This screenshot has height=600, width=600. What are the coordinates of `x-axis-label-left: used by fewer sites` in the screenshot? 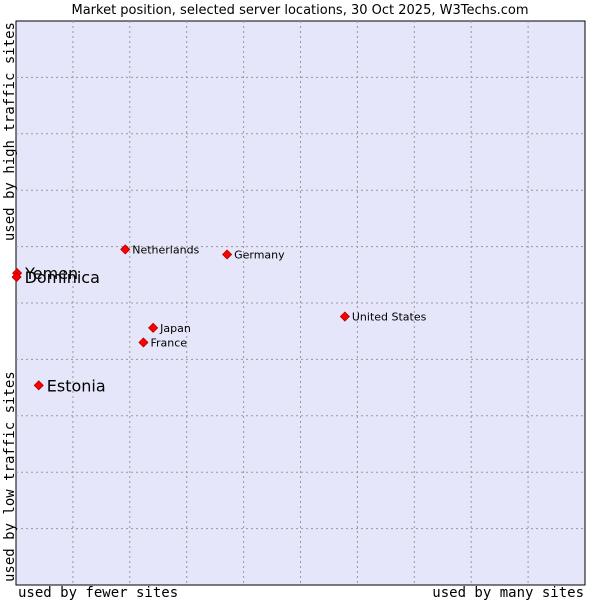 It's located at (98, 592).